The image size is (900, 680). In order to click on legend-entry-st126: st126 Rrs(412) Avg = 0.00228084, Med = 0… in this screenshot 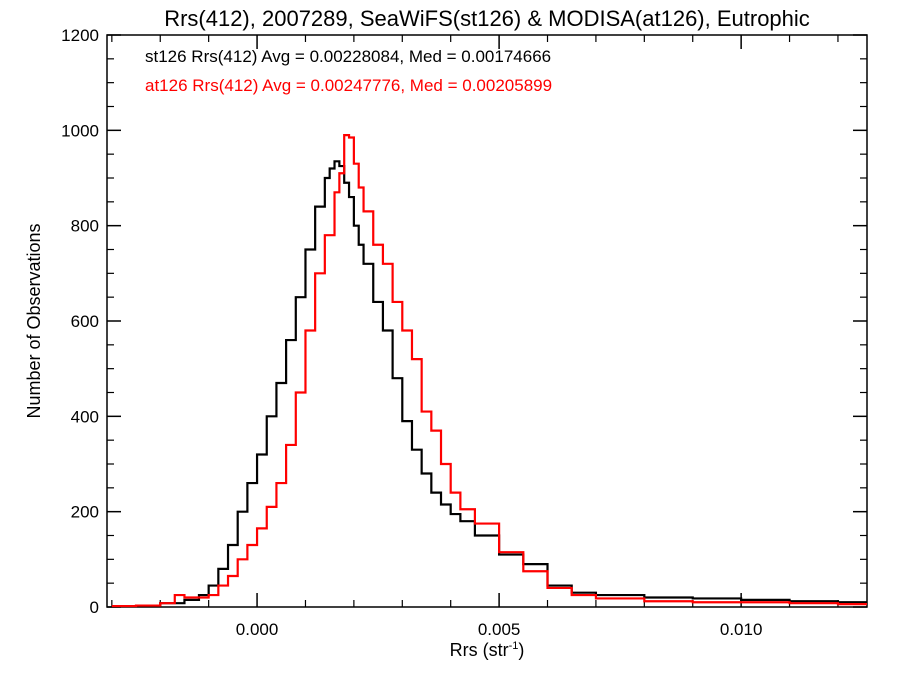, I will do `click(348, 56)`.